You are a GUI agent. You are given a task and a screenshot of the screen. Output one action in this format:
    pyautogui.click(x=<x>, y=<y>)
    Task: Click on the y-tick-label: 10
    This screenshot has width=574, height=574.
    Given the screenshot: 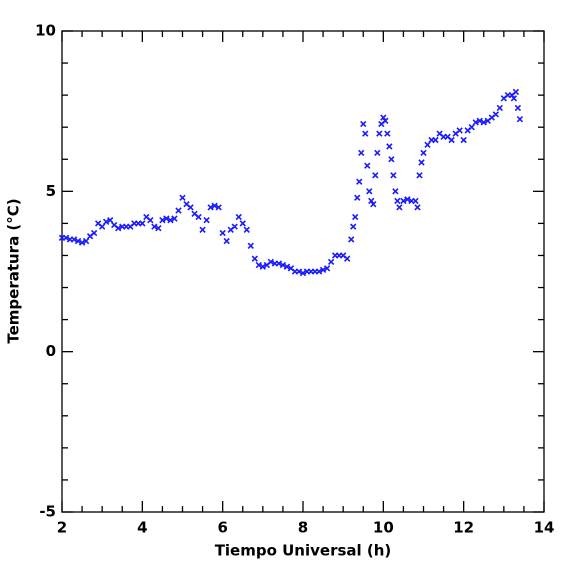 What is the action you would take?
    pyautogui.click(x=45, y=31)
    